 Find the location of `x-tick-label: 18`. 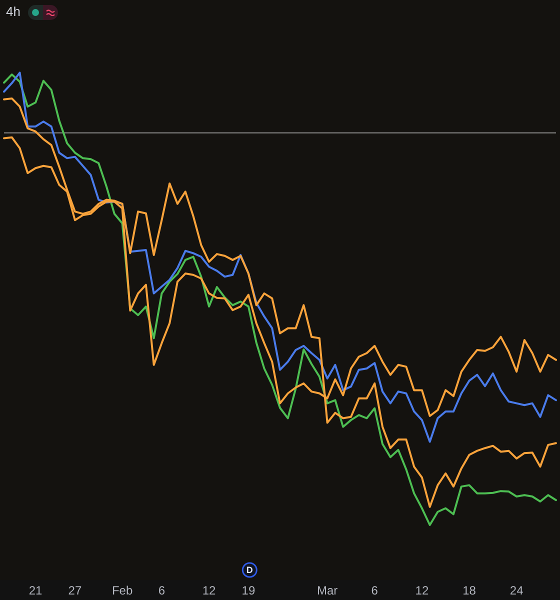

x-tick-label: 18 is located at coordinates (469, 591).